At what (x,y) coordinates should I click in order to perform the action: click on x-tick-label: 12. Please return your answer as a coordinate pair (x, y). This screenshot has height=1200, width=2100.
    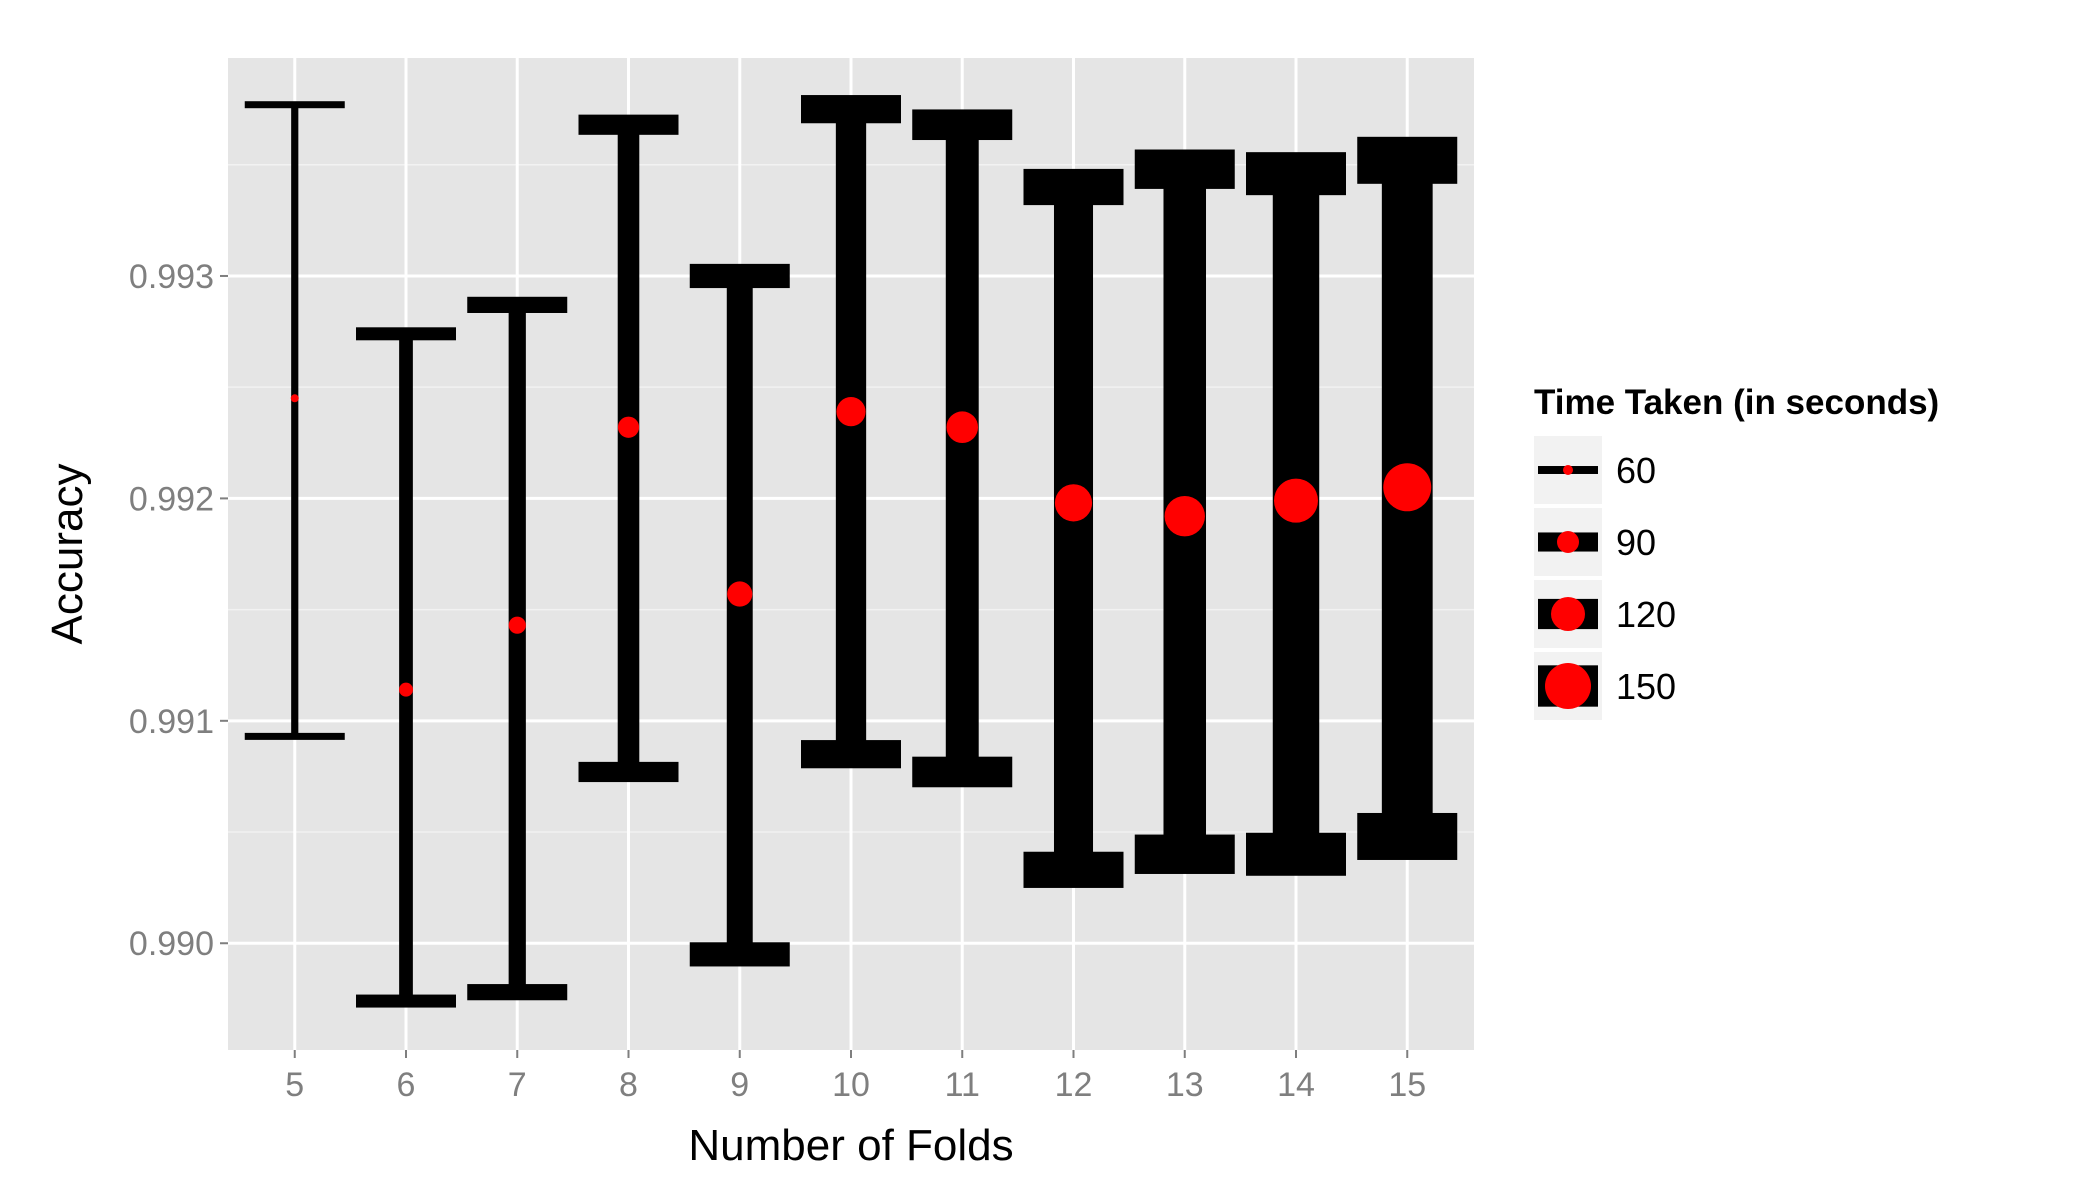
    Looking at the image, I should click on (1074, 1085).